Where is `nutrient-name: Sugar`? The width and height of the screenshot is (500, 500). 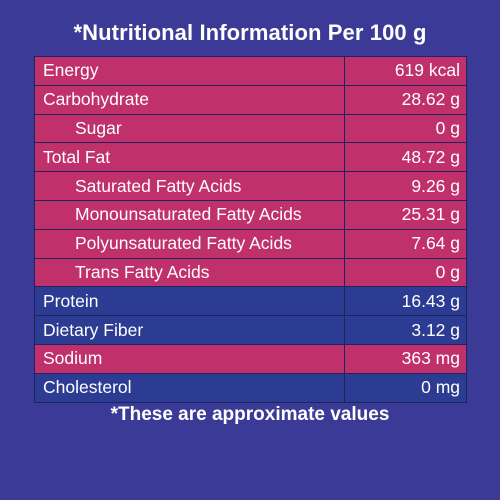 nutrient-name: Sugar is located at coordinates (190, 128).